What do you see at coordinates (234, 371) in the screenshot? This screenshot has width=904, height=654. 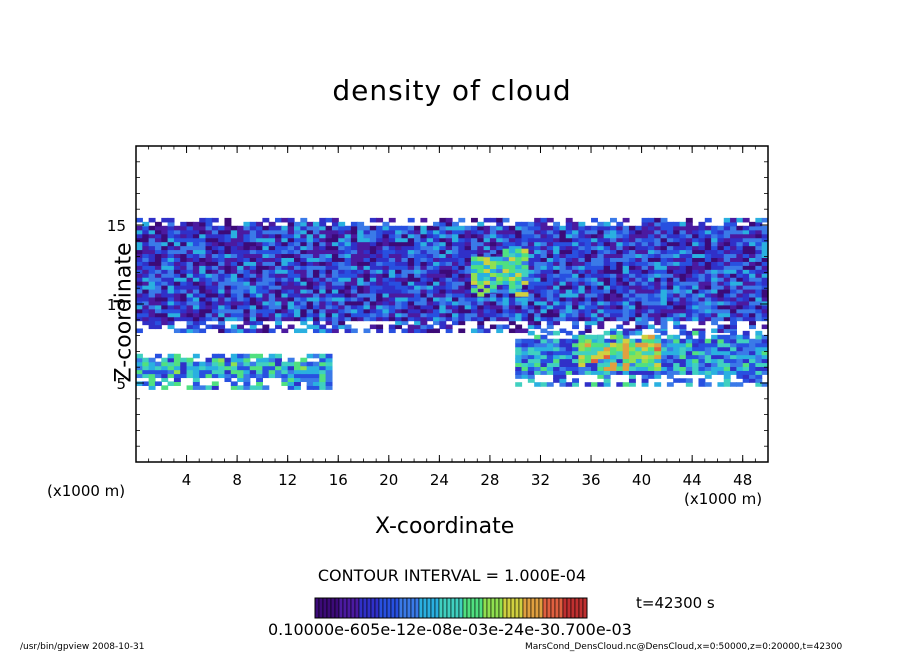 I see `cloud-region-lower-left-cloud` at bounding box center [234, 371].